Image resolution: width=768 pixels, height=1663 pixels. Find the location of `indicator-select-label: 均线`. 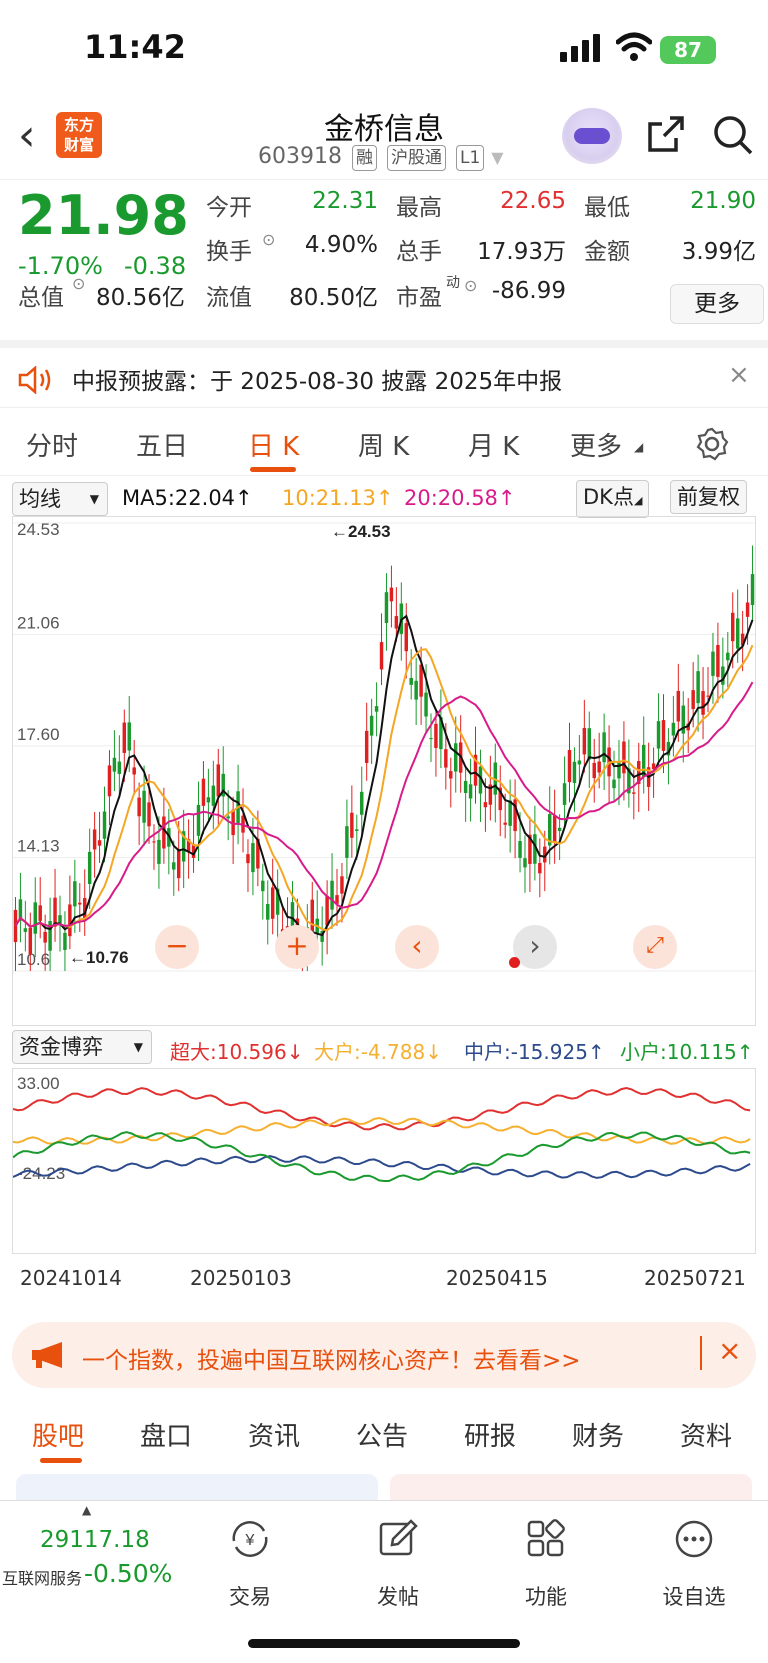

indicator-select-label: 均线 is located at coordinates (40, 499).